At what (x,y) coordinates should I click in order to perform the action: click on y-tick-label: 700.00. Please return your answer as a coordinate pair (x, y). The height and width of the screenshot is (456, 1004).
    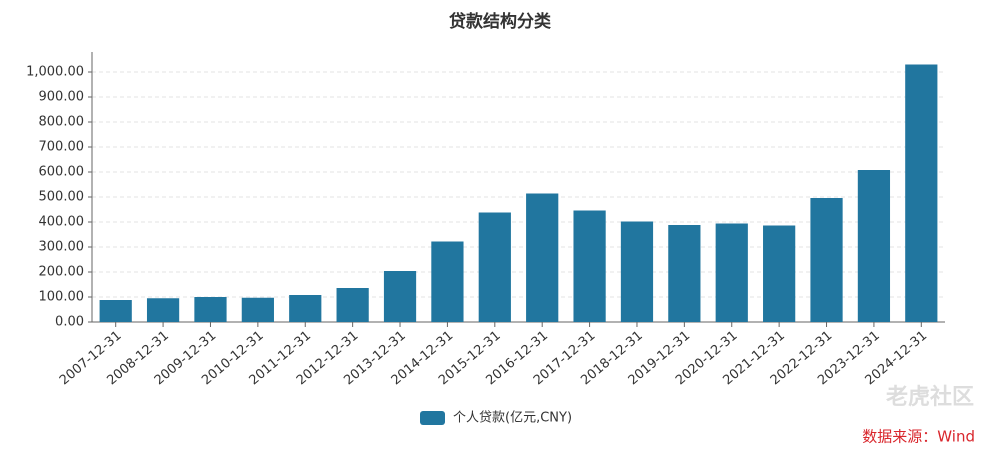
    Looking at the image, I should click on (62, 147).